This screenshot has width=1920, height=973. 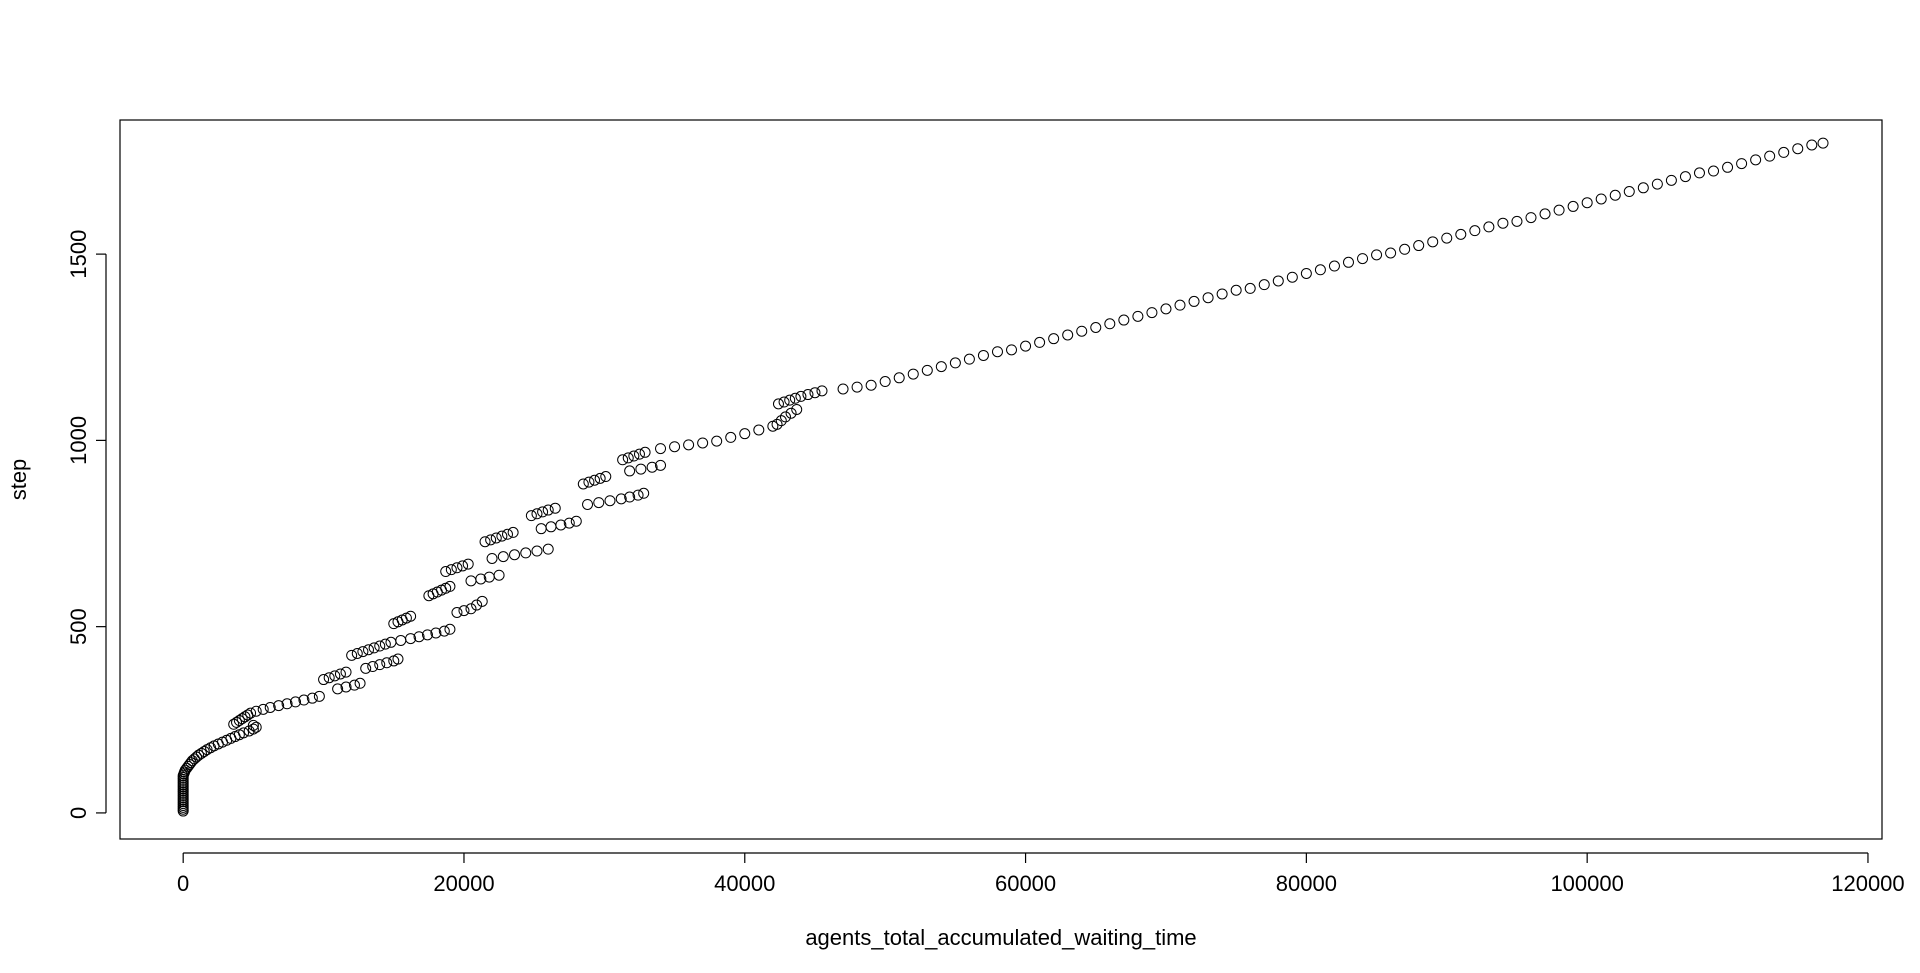 I want to click on y-axis-label: step, so click(x=18, y=480).